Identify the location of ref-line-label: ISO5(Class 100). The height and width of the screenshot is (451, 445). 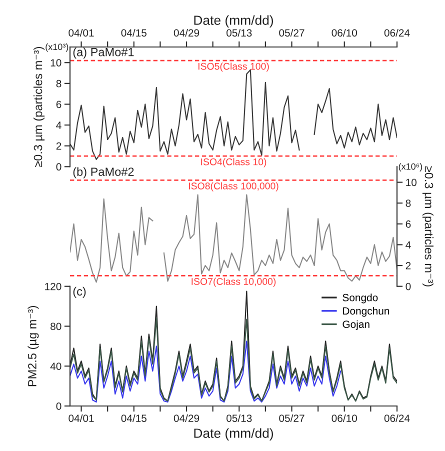
(233, 67).